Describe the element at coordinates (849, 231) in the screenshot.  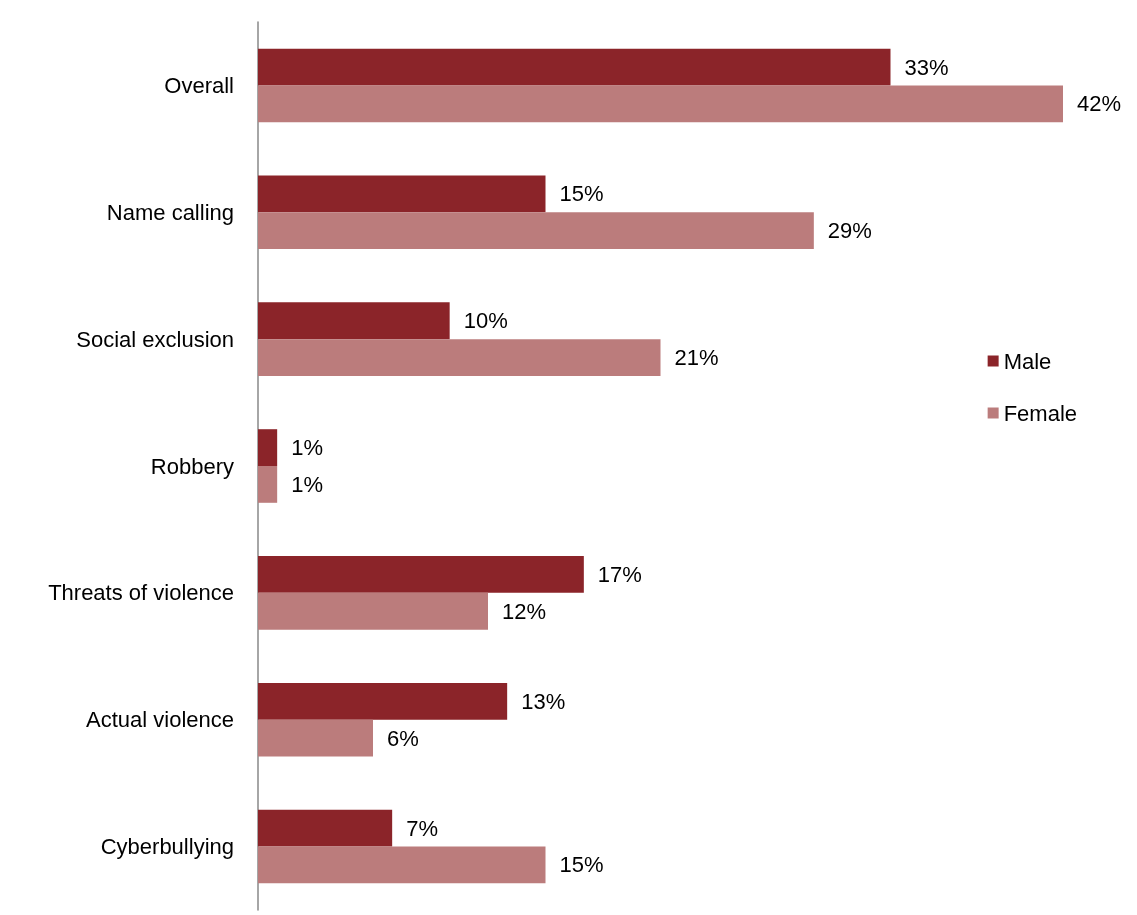
I see `data-label: 29%` at that location.